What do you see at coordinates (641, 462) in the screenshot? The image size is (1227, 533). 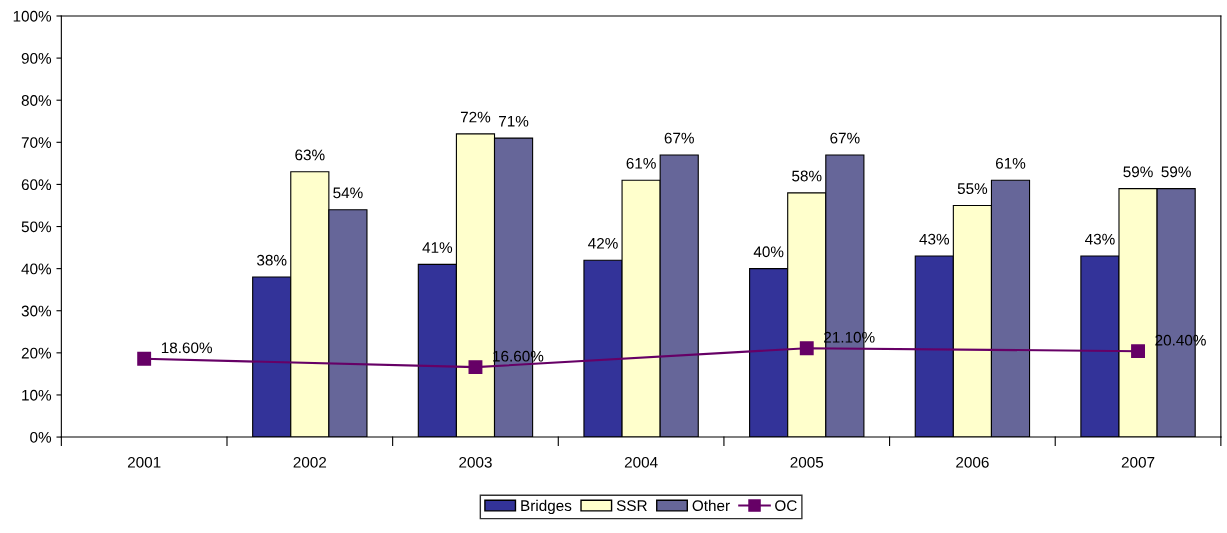 I see `x-tick-label: 2004` at bounding box center [641, 462].